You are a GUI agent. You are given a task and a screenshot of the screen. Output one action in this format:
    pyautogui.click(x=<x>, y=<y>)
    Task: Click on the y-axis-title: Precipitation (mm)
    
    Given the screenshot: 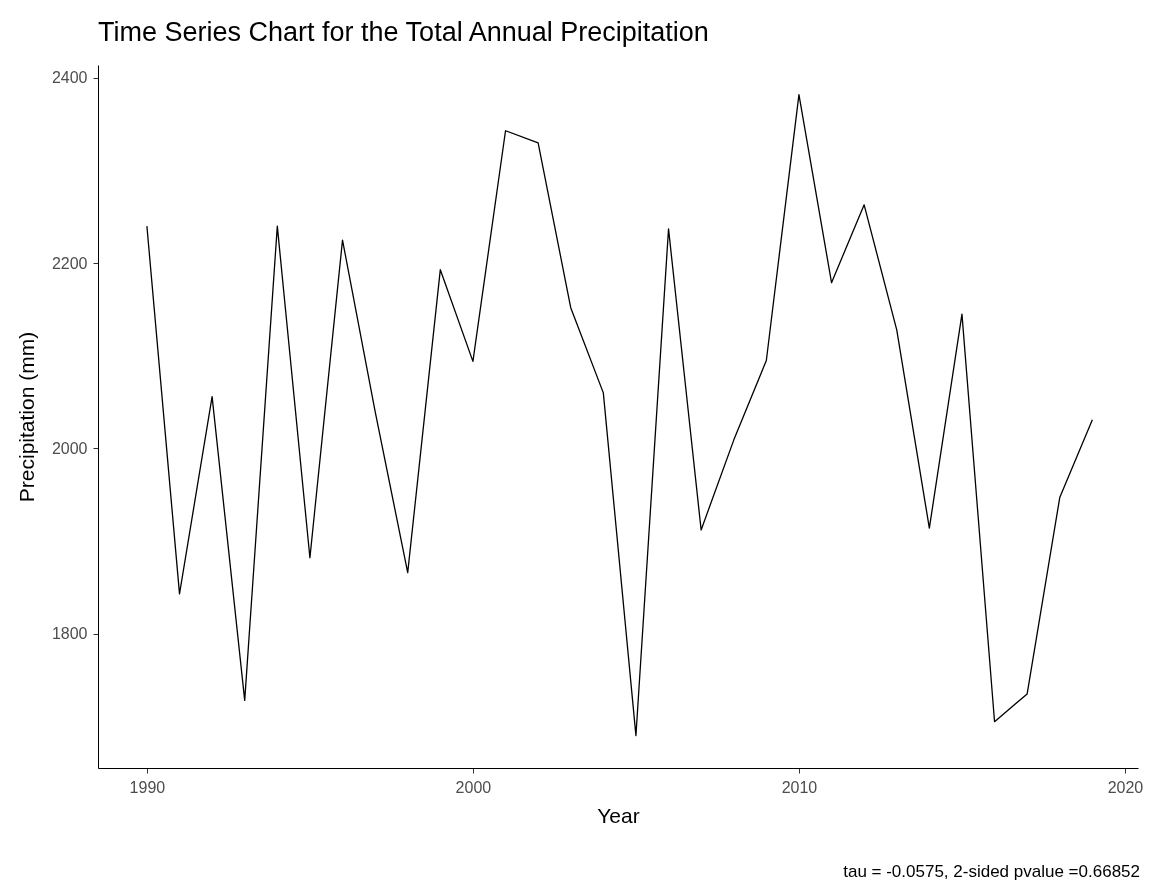 What is the action you would take?
    pyautogui.click(x=26, y=417)
    